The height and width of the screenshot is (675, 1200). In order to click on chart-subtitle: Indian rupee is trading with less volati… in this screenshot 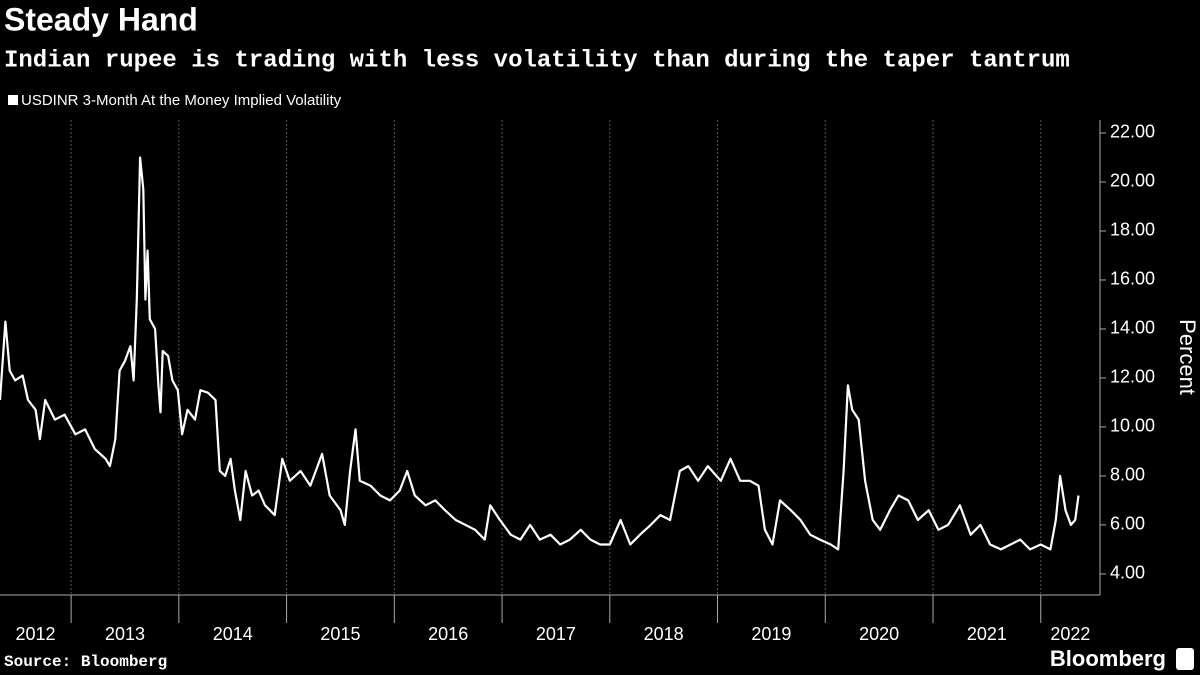, I will do `click(537, 60)`.